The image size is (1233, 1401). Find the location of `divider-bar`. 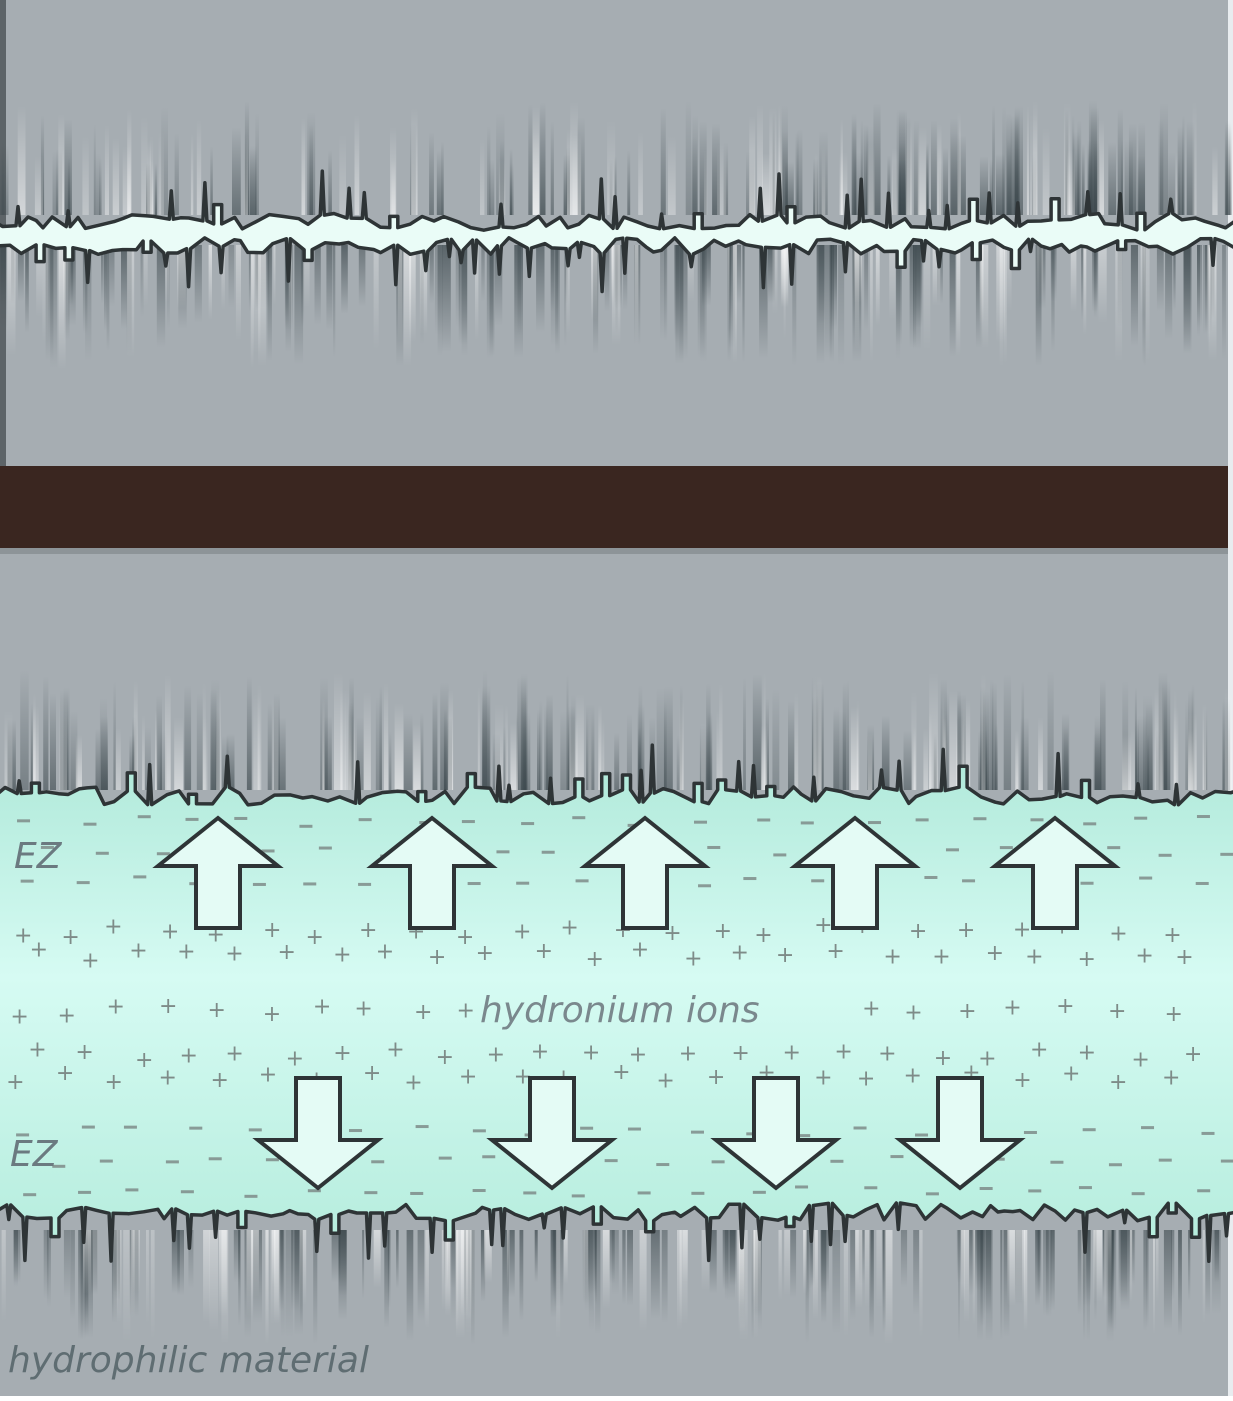

divider-bar is located at coordinates (616, 508).